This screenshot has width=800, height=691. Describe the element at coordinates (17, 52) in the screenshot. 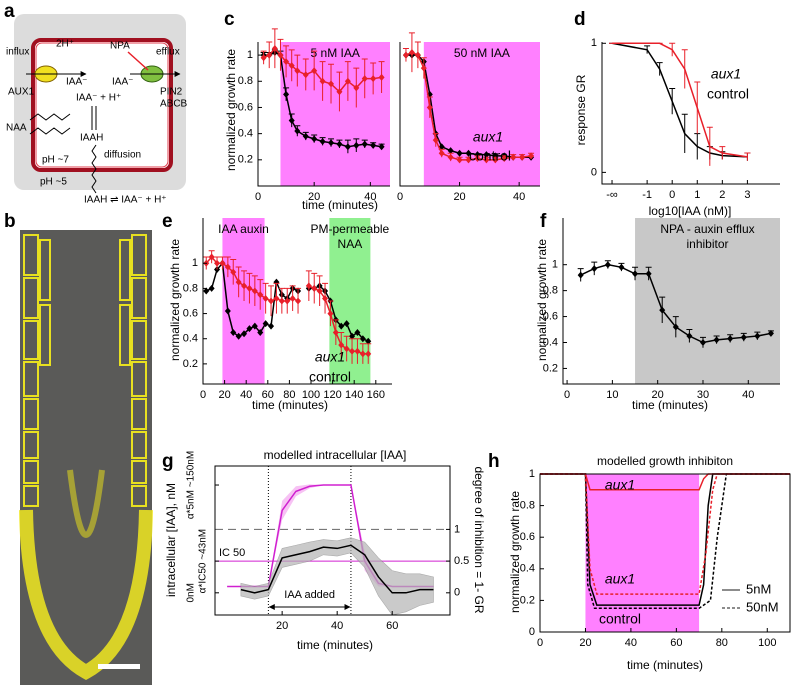

I see `label: influx` at that location.